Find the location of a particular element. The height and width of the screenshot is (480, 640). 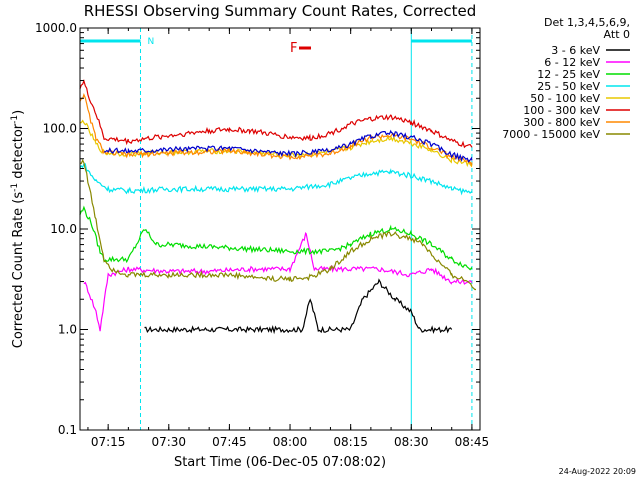

legend-label-1: 6 - 12 keV is located at coordinates (572, 62).